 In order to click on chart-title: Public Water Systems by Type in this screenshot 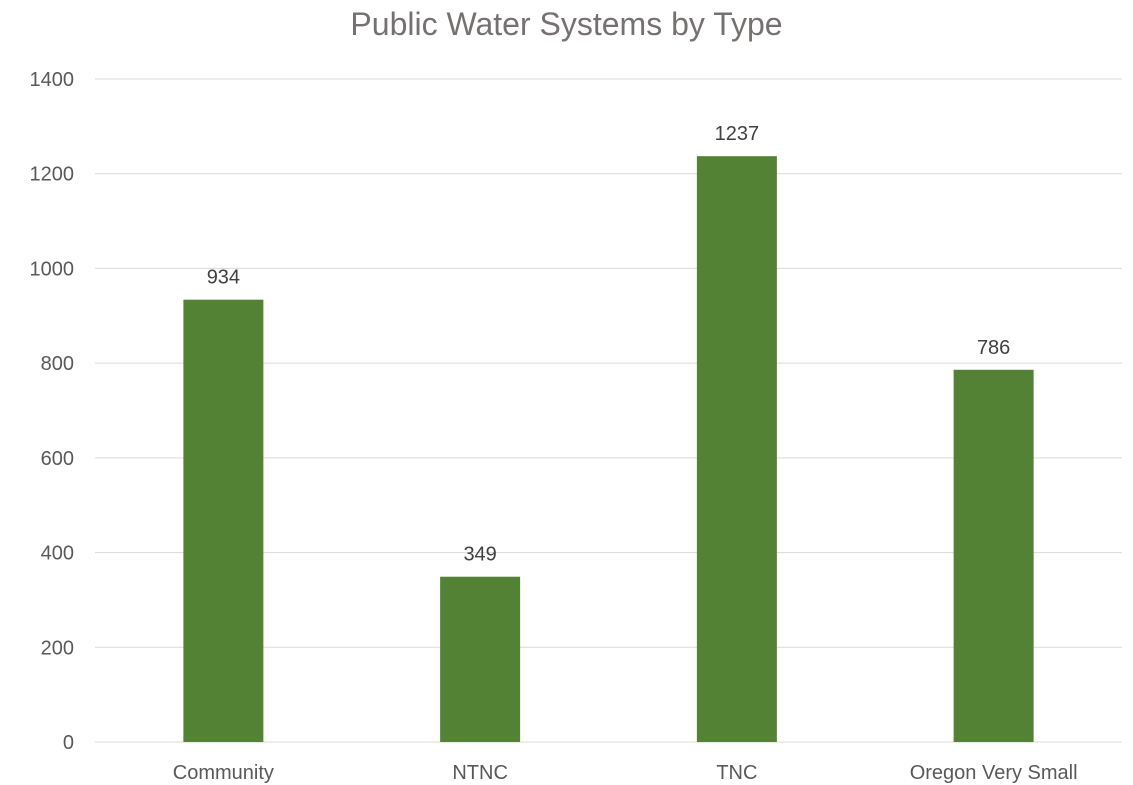, I will do `click(566, 24)`.